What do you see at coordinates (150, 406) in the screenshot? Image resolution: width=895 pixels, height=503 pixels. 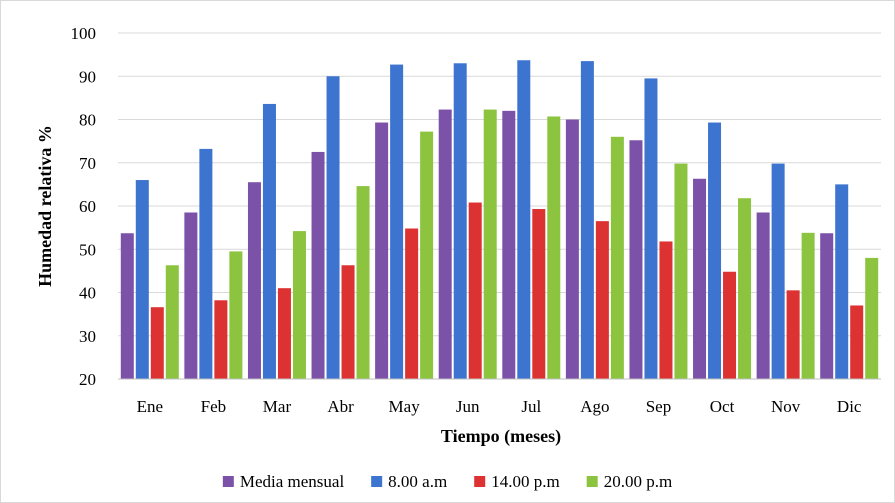 I see `x-tick-label: Ene` at bounding box center [150, 406].